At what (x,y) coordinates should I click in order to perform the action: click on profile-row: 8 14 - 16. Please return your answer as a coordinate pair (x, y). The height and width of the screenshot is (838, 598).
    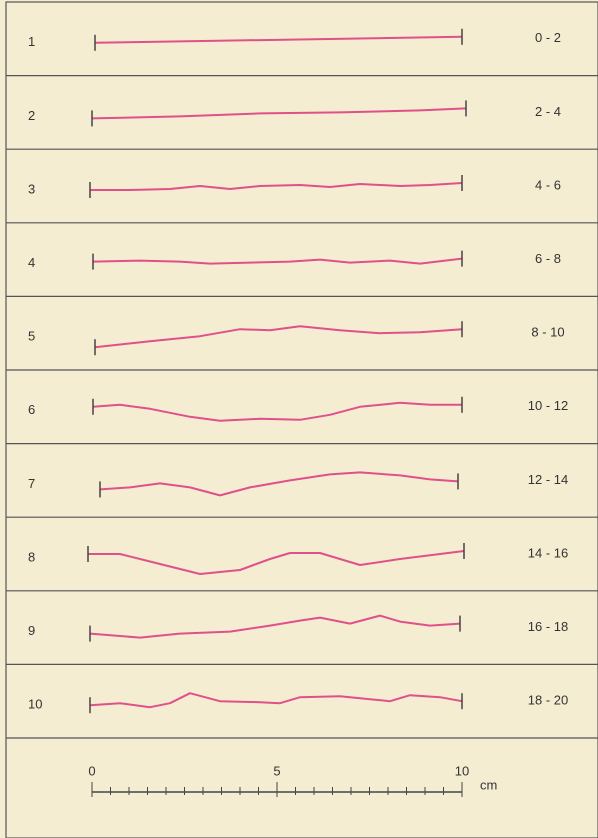
    Looking at the image, I should click on (302, 567).